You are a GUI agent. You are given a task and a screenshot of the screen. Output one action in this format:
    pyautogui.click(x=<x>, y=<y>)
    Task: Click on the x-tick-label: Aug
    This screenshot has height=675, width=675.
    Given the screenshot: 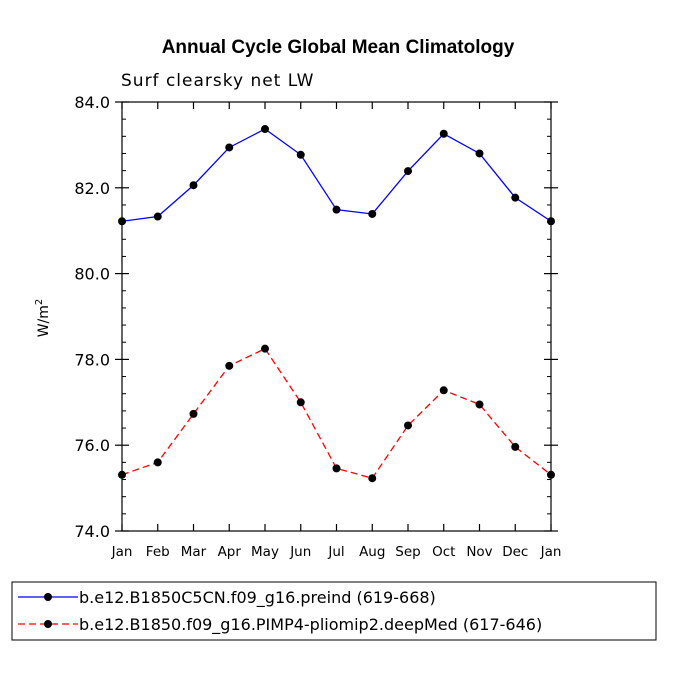 What is the action you would take?
    pyautogui.click(x=372, y=552)
    